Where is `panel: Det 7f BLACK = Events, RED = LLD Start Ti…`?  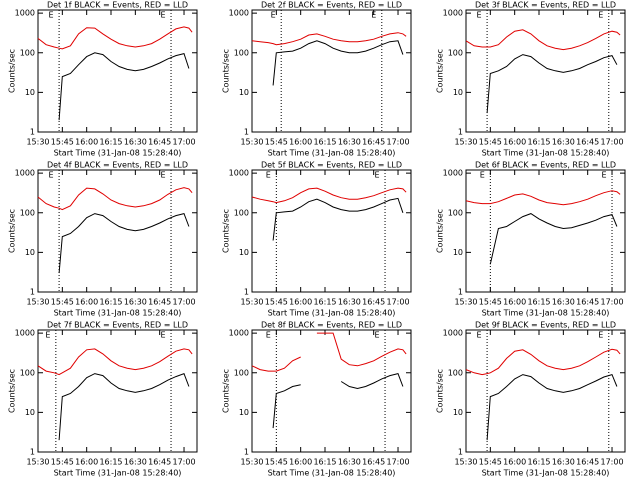
panel: Det 7f BLACK = Events, RED = LLD Start Ti… is located at coordinates (103, 399).